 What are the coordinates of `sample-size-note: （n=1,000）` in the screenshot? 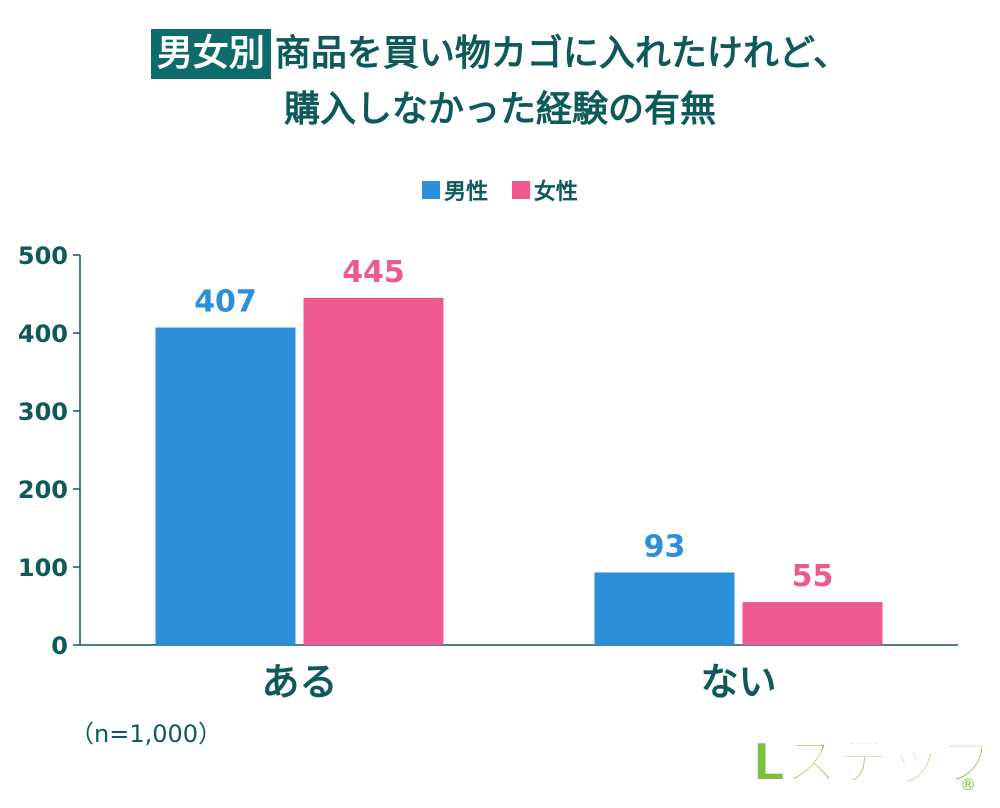 It's located at (146, 734).